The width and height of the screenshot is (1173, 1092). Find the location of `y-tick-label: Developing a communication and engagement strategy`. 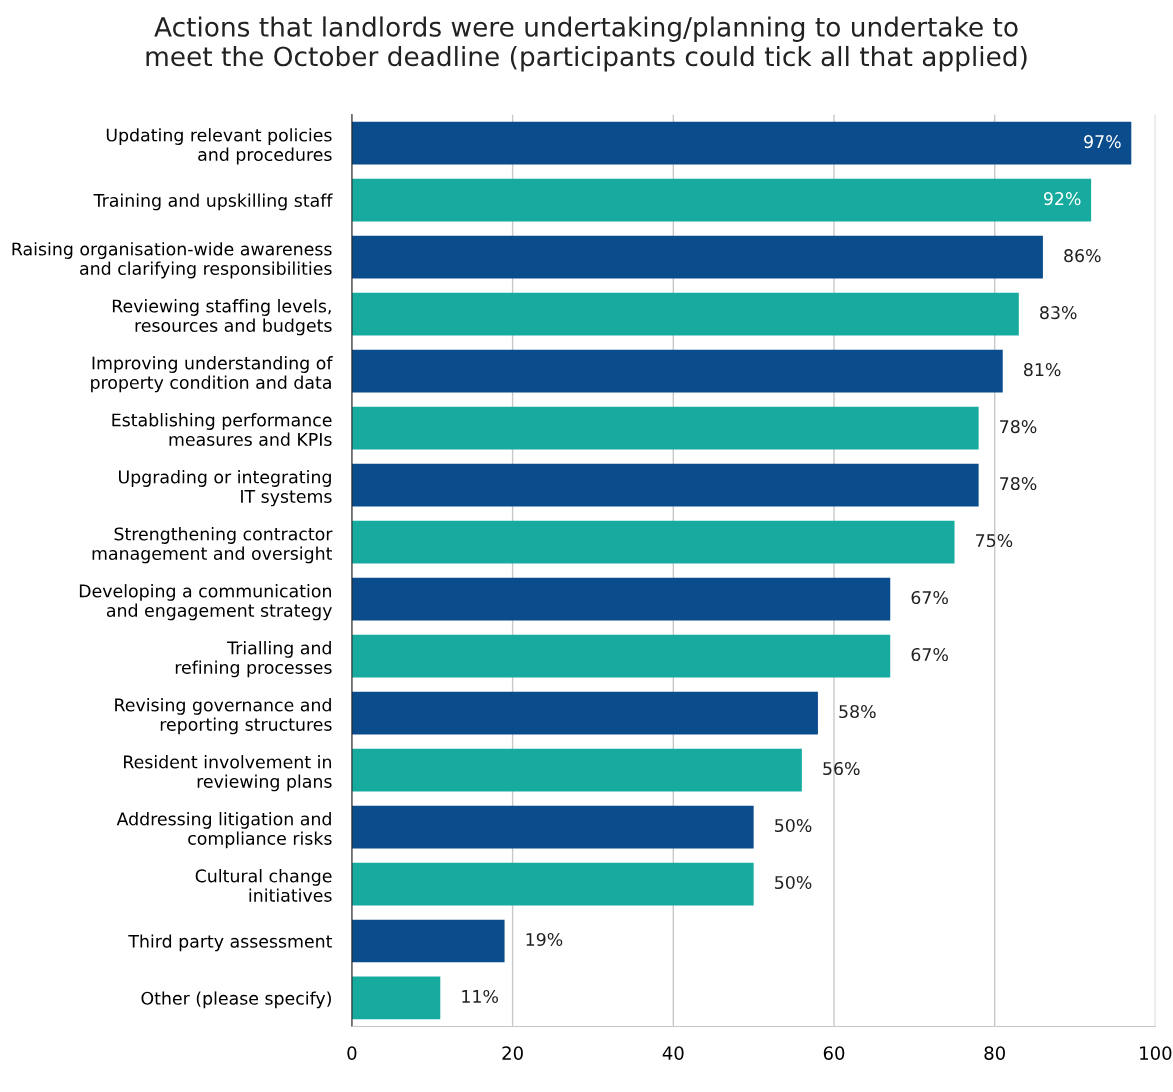

y-tick-label: Developing a communication and engagement strategy is located at coordinates (205, 602).